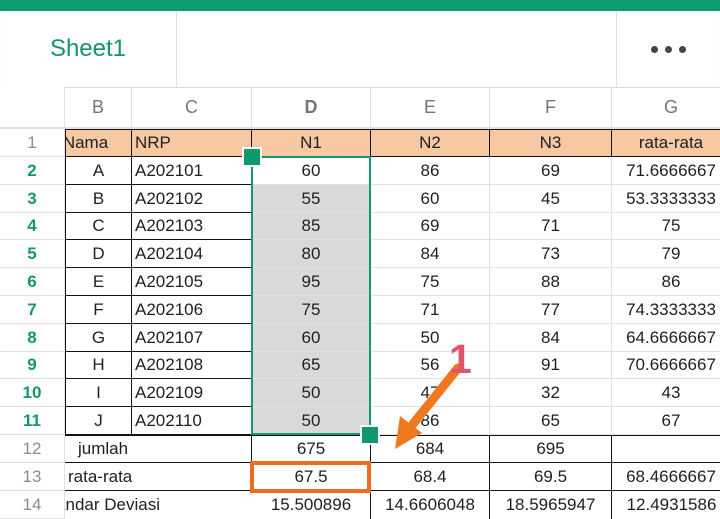  Describe the element at coordinates (666, 254) in the screenshot. I see `cell-G5: 79` at that location.